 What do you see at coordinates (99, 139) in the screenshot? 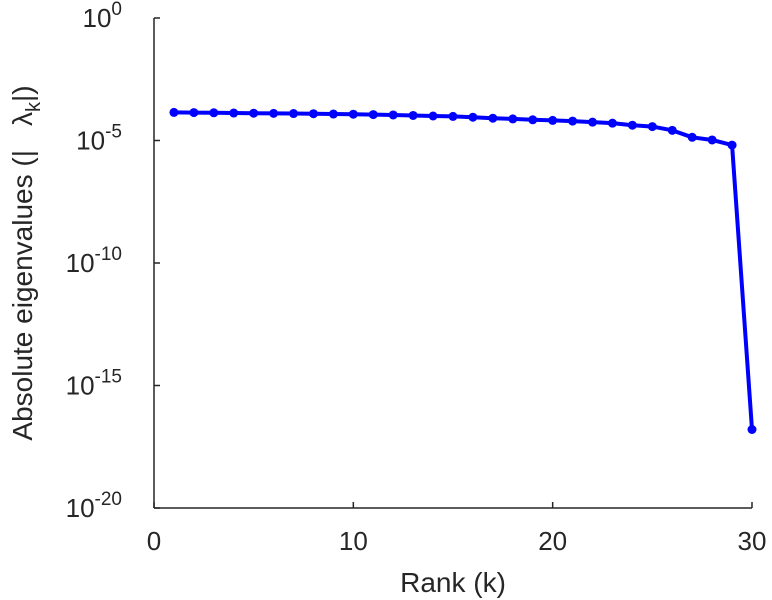
I see `y-tick-label: 10⁻⁵` at bounding box center [99, 139].